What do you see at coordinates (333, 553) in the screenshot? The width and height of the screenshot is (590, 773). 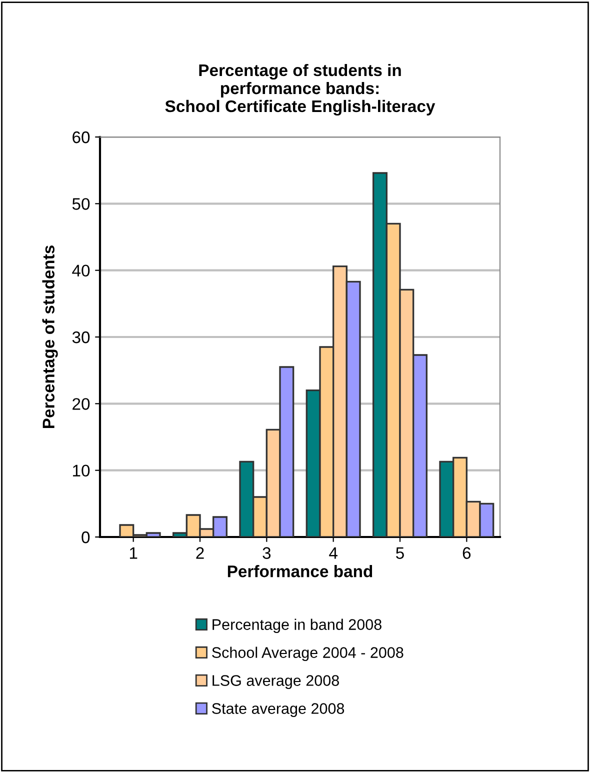 I see `x-tick-label: 4` at bounding box center [333, 553].